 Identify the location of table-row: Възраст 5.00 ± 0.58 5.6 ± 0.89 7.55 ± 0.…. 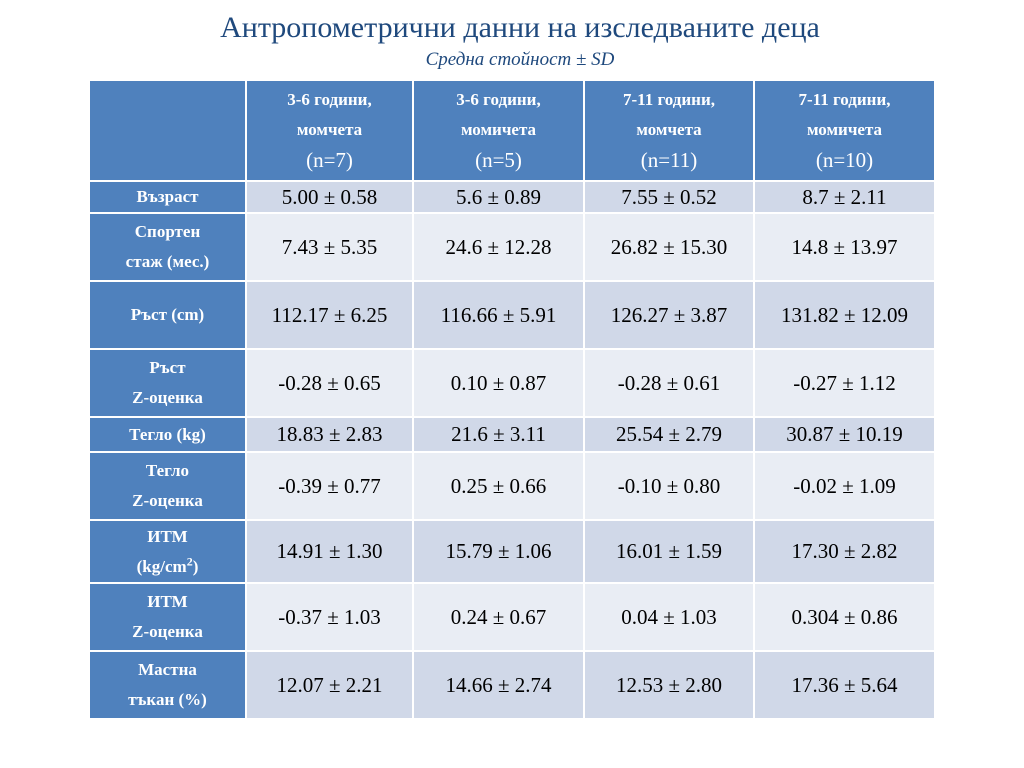
(512, 197).